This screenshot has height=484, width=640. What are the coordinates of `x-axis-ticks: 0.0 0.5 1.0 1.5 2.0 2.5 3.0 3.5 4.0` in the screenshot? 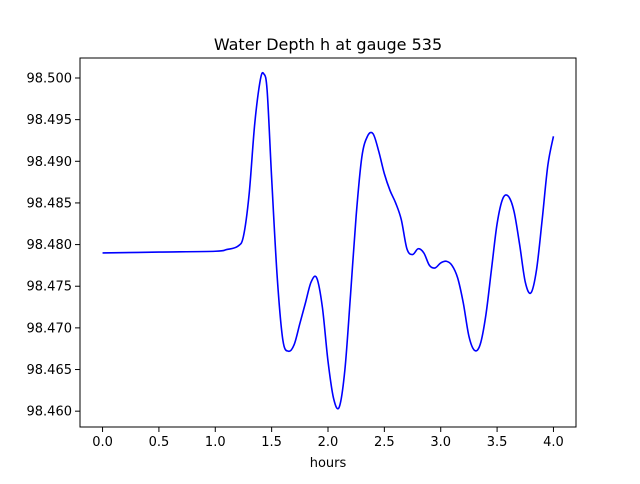 It's located at (328, 438).